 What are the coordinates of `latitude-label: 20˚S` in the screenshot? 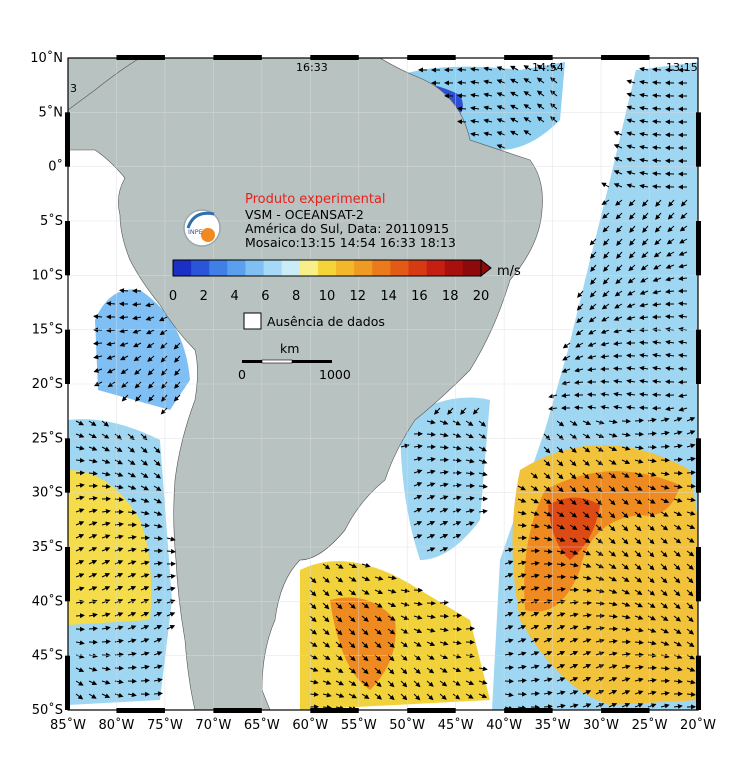 It's located at (47, 384).